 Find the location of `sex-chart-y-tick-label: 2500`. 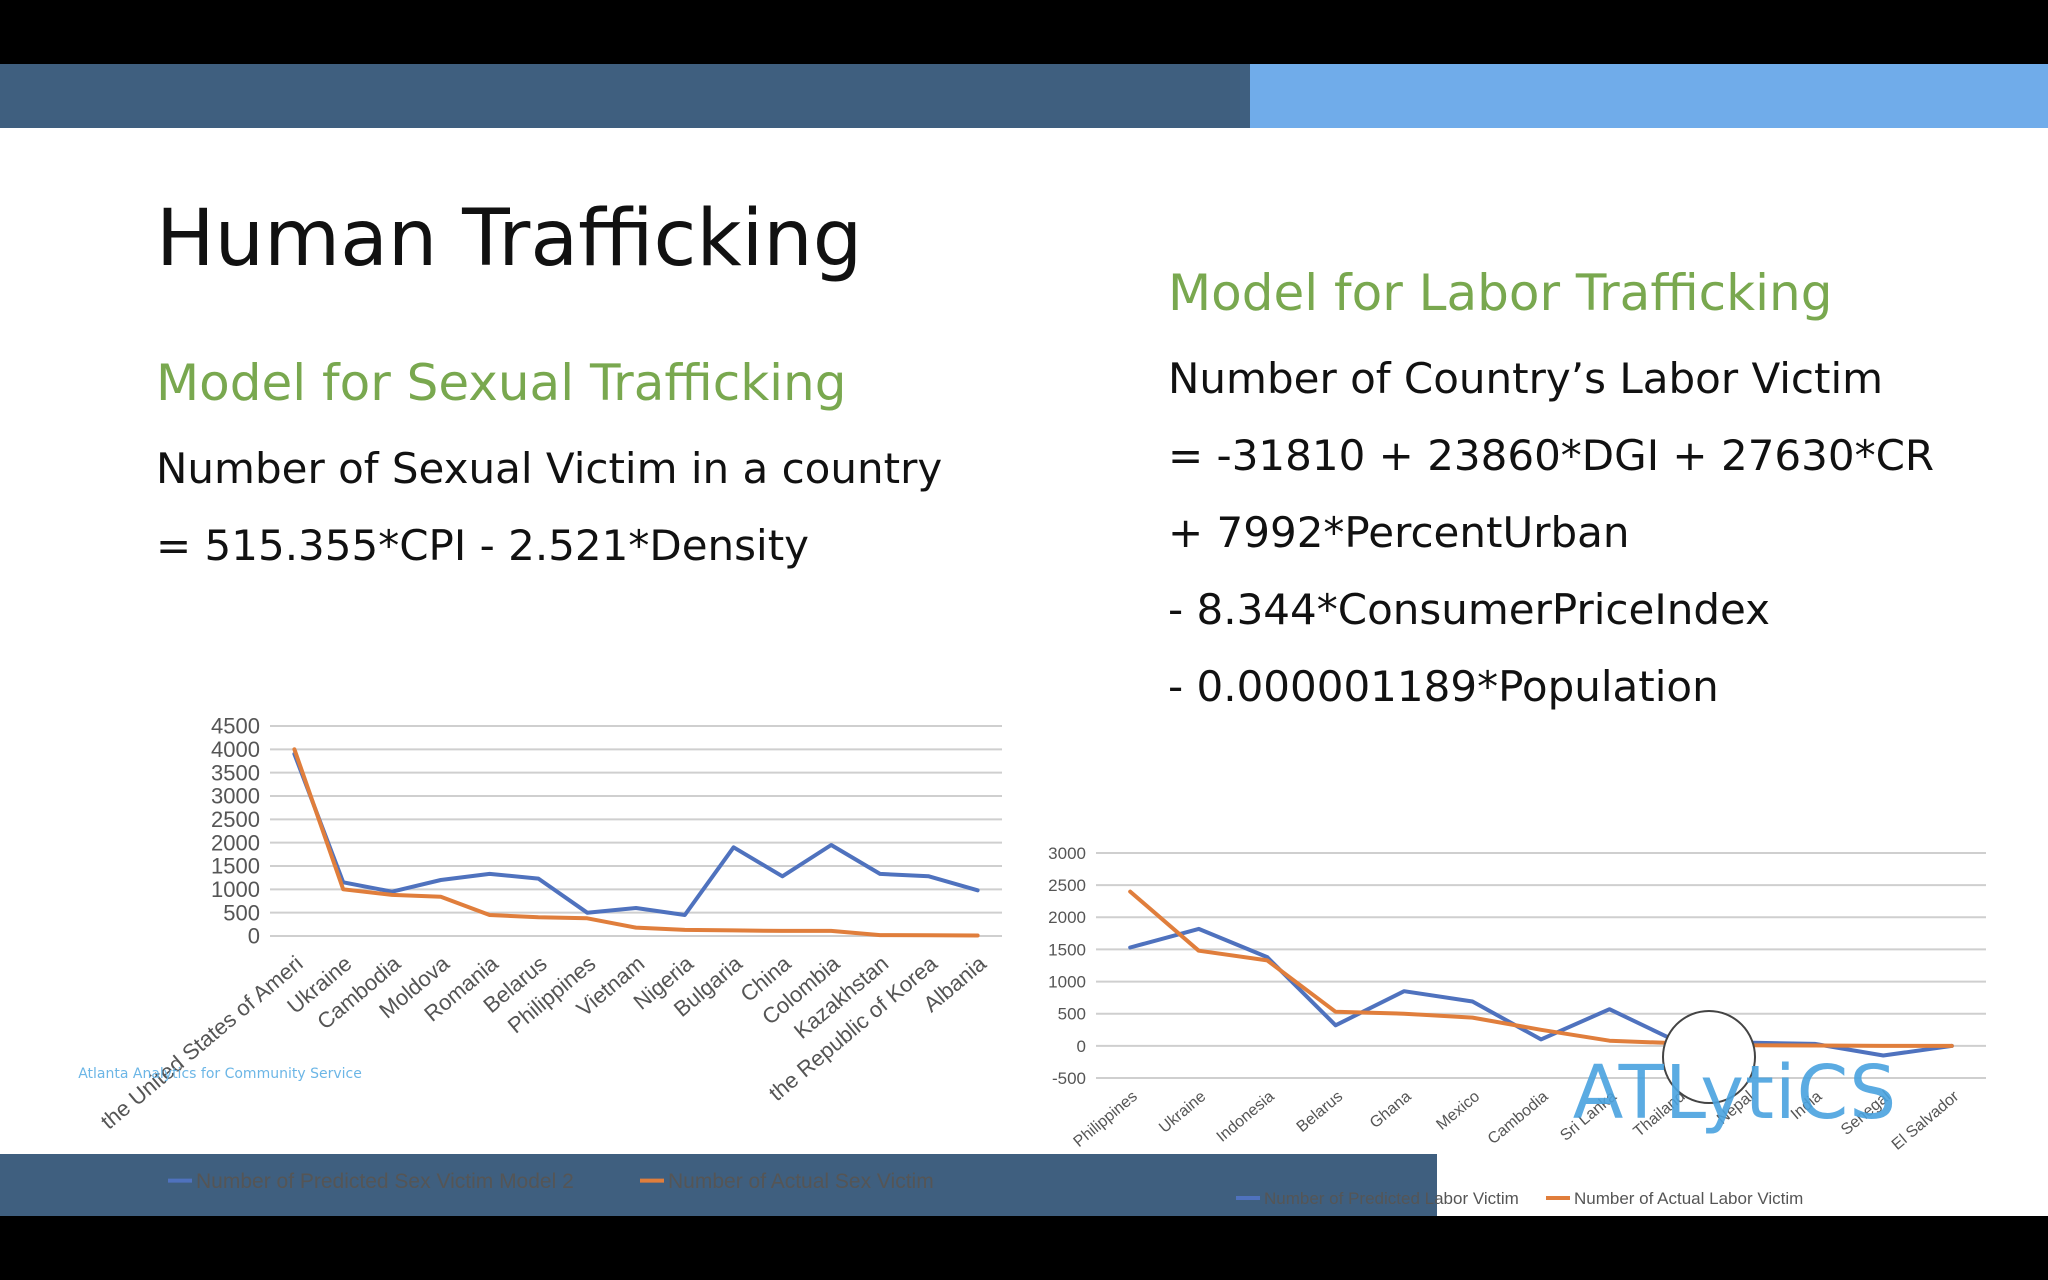

sex-chart-y-tick-label: 2500 is located at coordinates (235, 819).